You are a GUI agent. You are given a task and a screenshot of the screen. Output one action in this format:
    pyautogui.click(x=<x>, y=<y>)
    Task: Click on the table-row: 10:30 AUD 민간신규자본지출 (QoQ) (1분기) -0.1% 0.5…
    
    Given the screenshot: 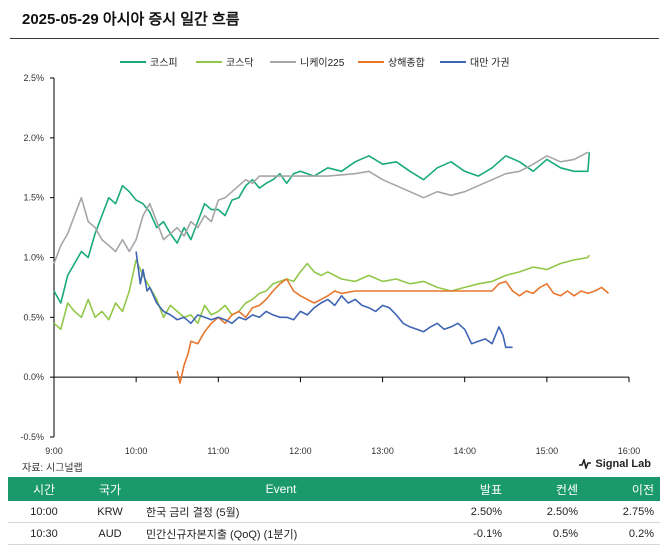 What is the action you would take?
    pyautogui.click(x=334, y=533)
    